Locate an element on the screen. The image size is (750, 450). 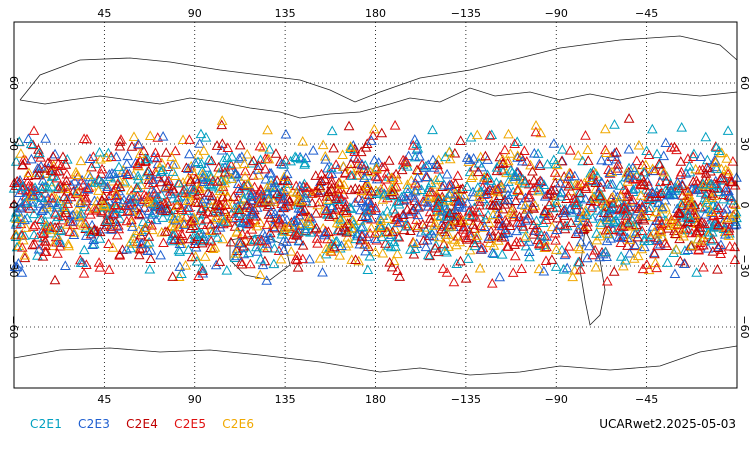
coastline-path is located at coordinates (592, 277).